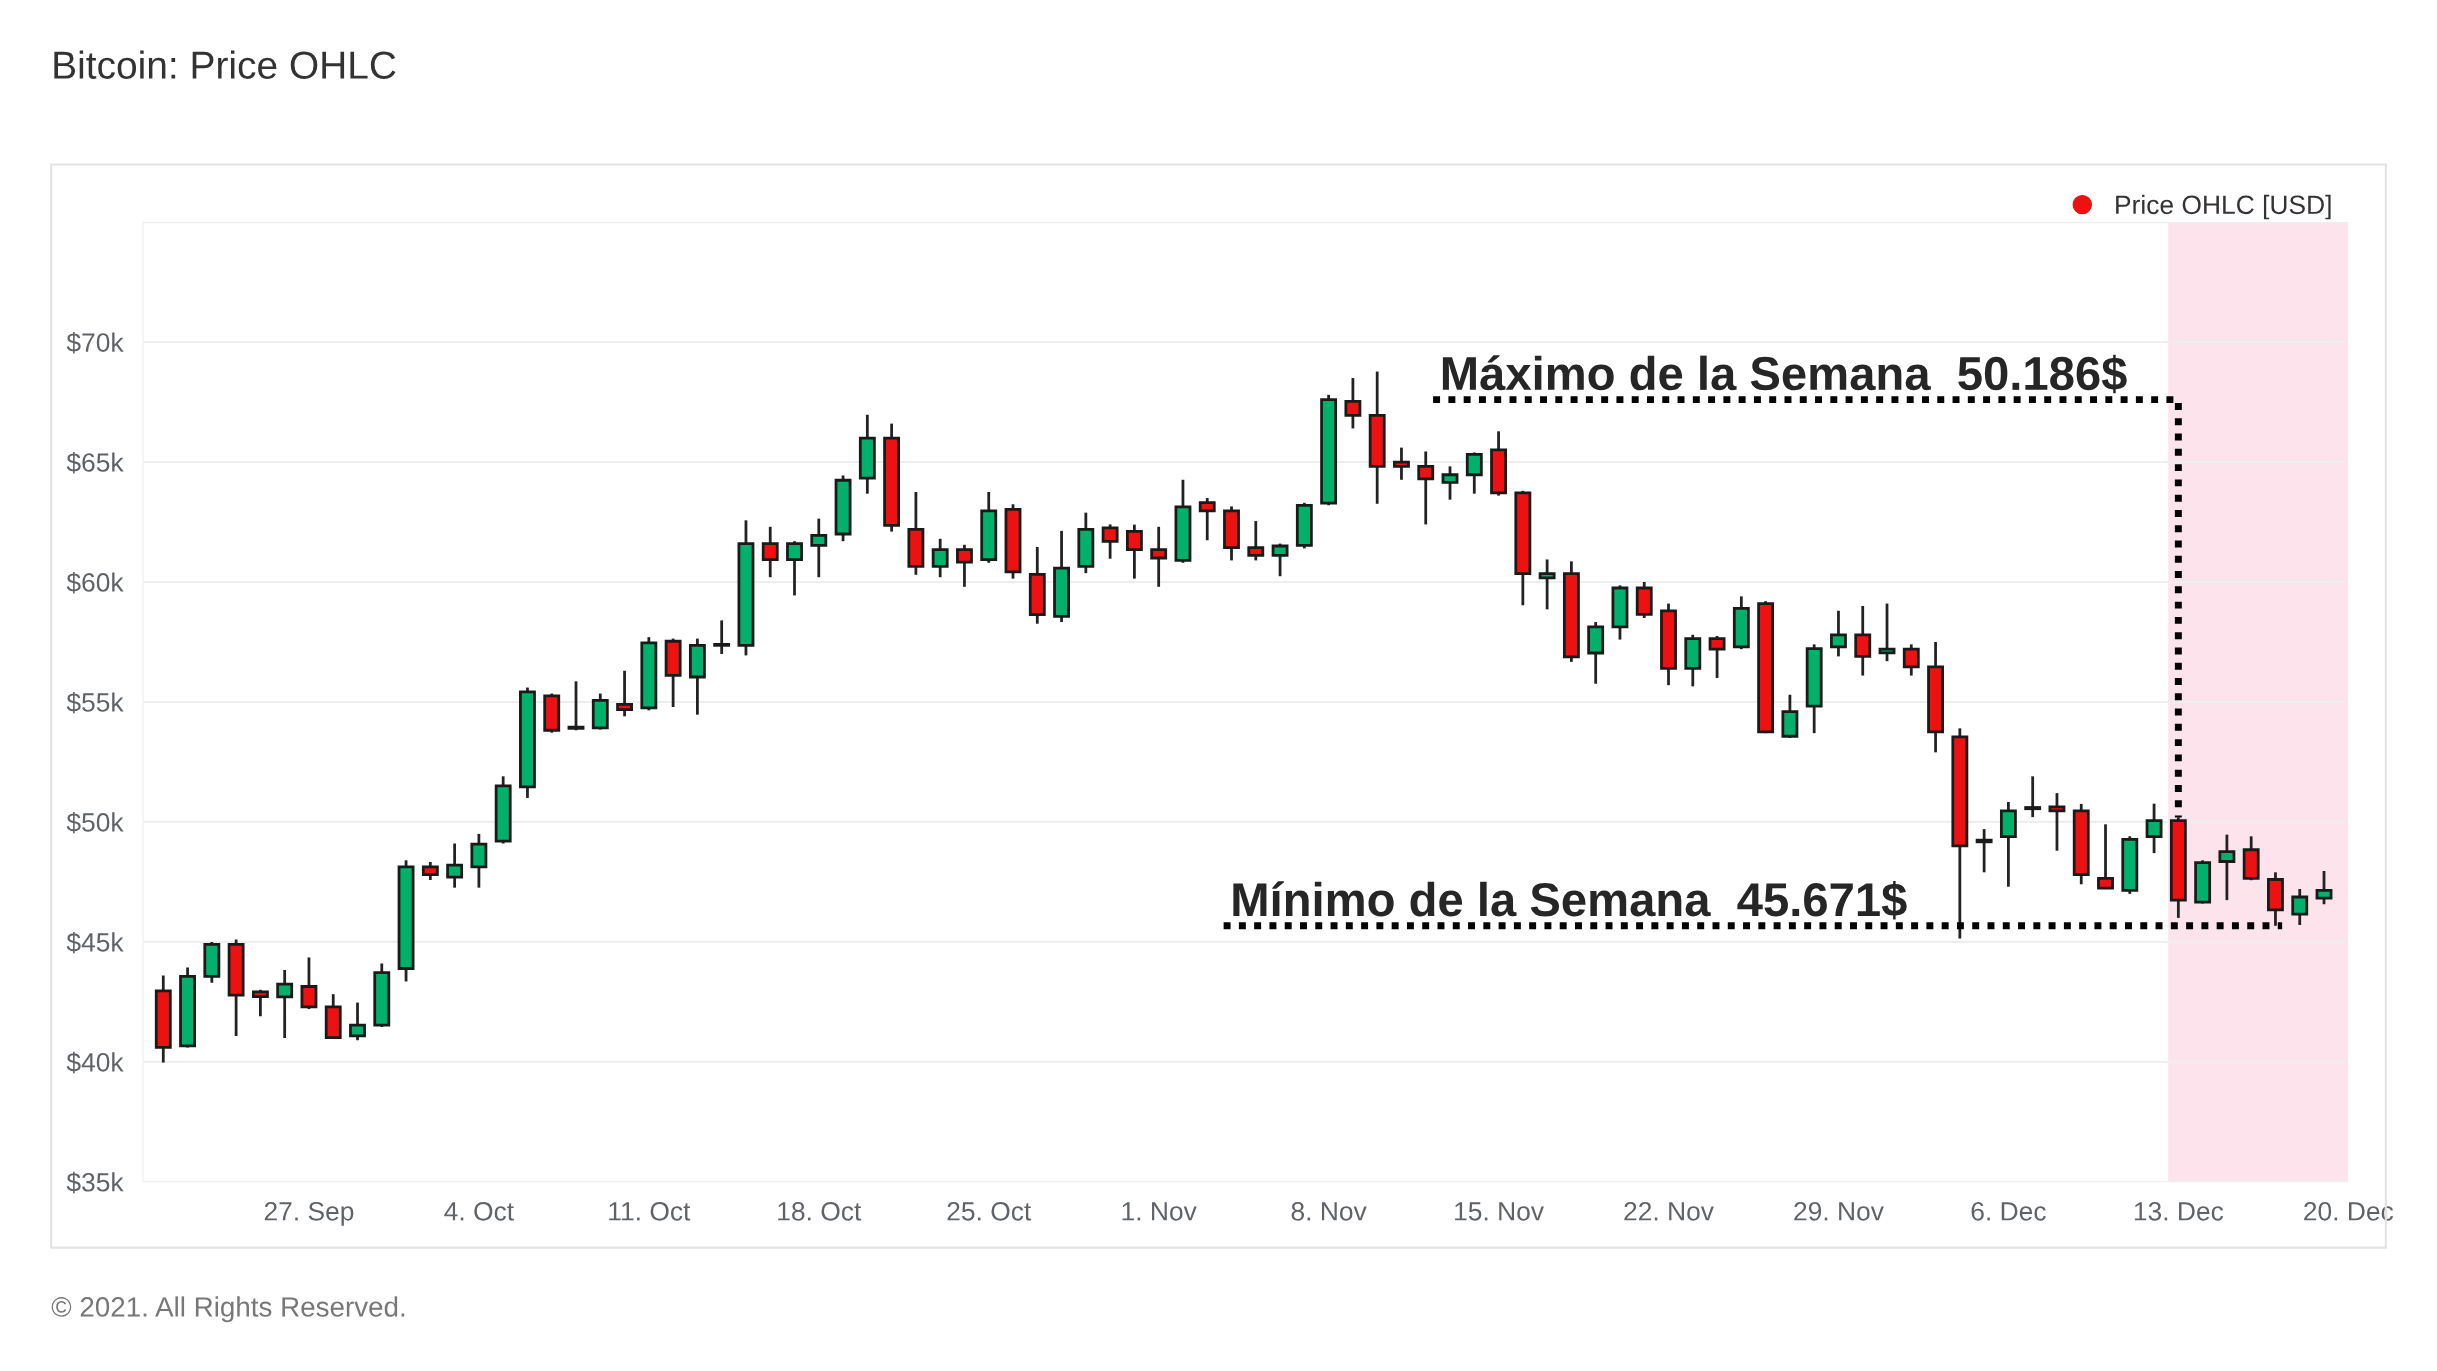 The height and width of the screenshot is (1371, 2437). Describe the element at coordinates (225, 64) in the screenshot. I see `chart-title: Bitcoin: Price OHLC` at that location.